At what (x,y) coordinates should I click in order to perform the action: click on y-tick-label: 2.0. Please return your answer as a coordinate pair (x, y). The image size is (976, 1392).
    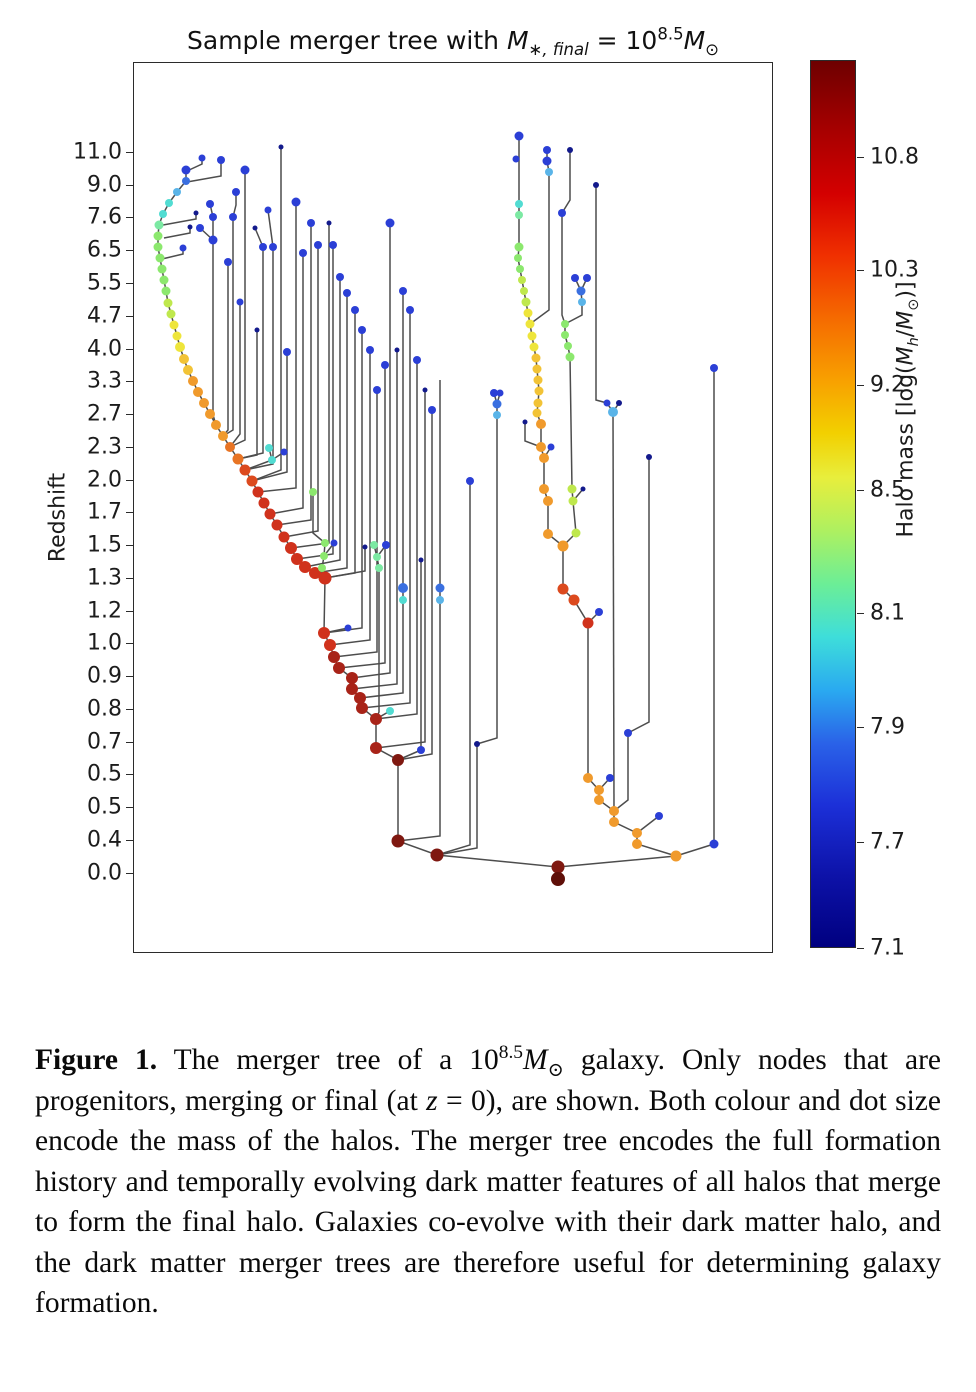
    Looking at the image, I should click on (104, 480).